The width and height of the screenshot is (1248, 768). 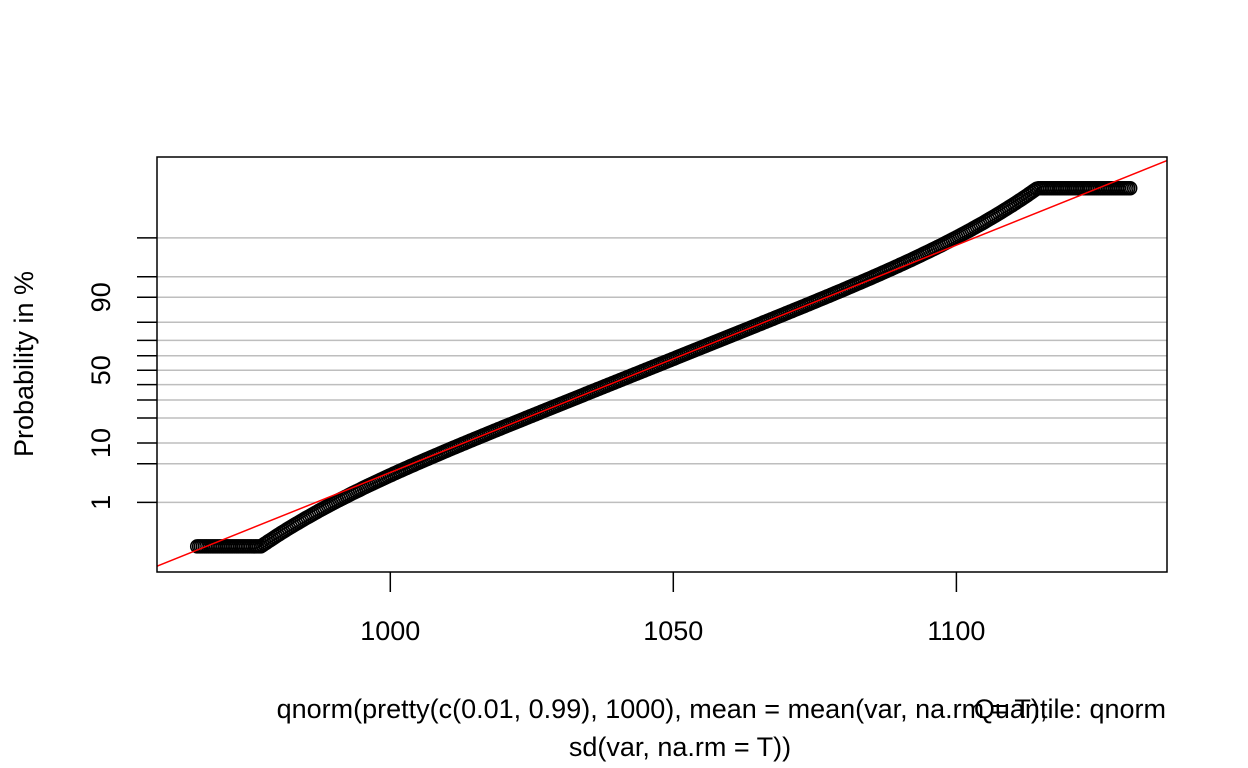 I want to click on data-point, so click(x=1130, y=188).